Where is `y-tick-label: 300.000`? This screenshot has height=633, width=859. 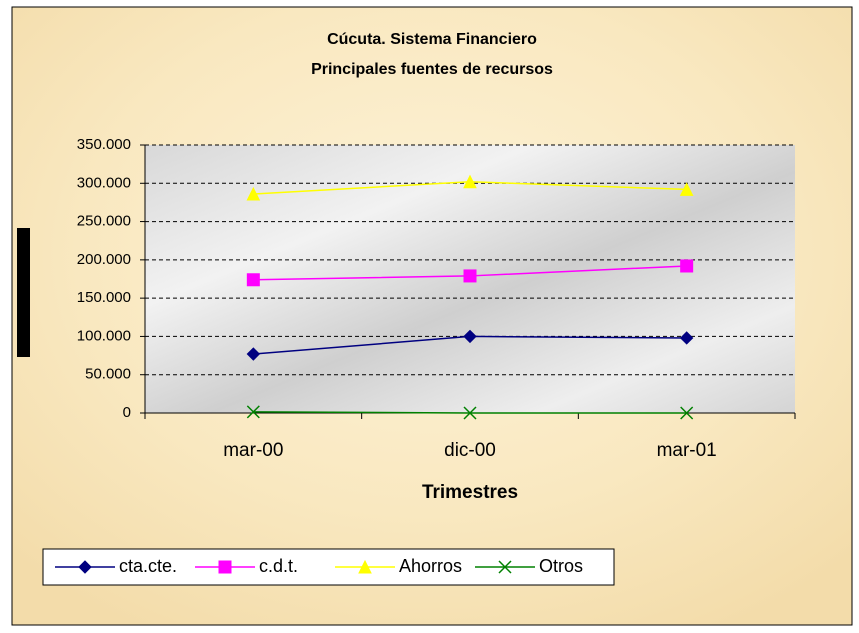 y-tick-label: 300.000 is located at coordinates (104, 182).